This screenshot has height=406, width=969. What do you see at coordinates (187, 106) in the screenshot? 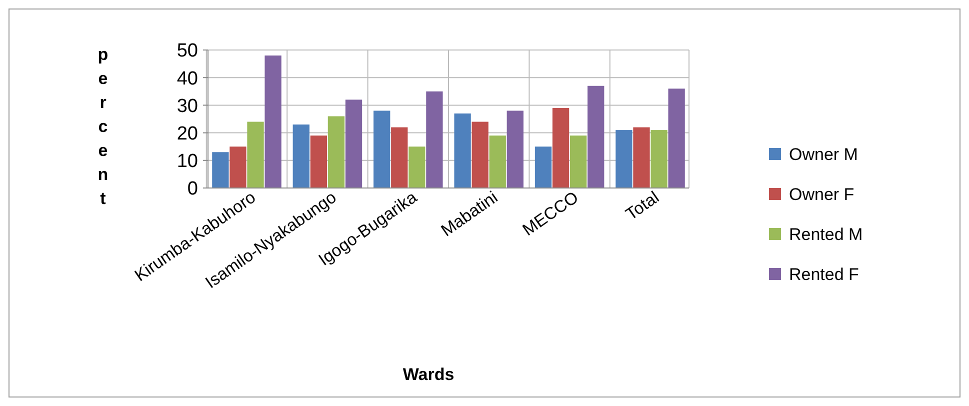
I see `y-tick-label: 30` at bounding box center [187, 106].